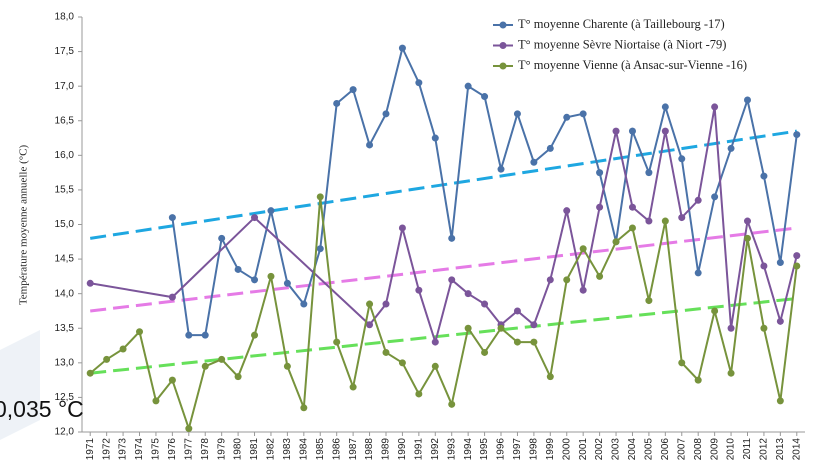  I want to click on x-tick-label: 1979, so click(221, 449).